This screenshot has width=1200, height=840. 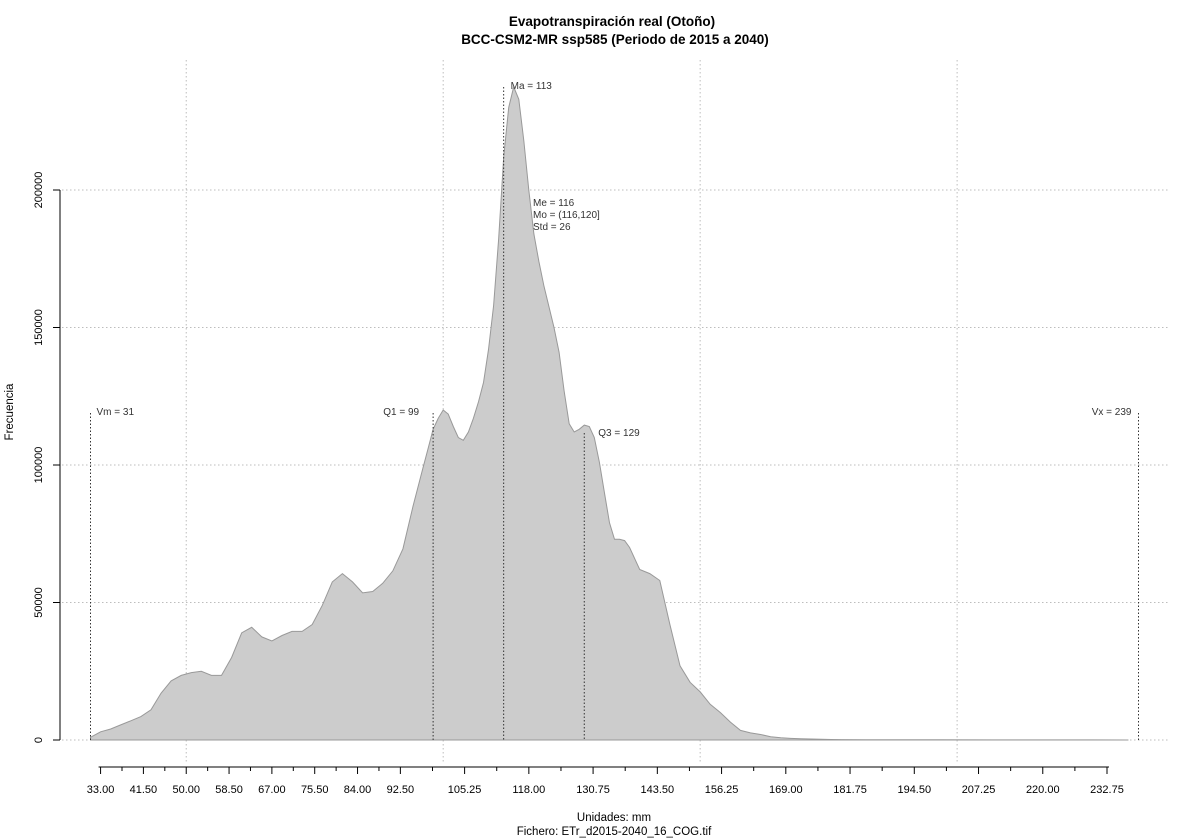 What do you see at coordinates (101, 790) in the screenshot?
I see `x-tick-label-0: 33.00` at bounding box center [101, 790].